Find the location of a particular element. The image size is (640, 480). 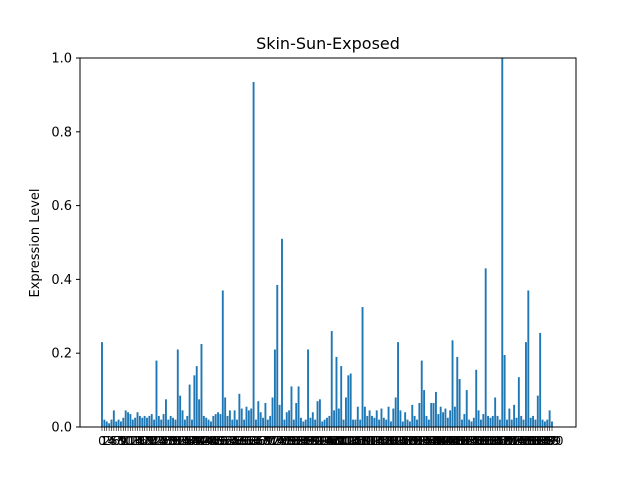

x-tick-label: 118 is located at coordinates (381, 441).